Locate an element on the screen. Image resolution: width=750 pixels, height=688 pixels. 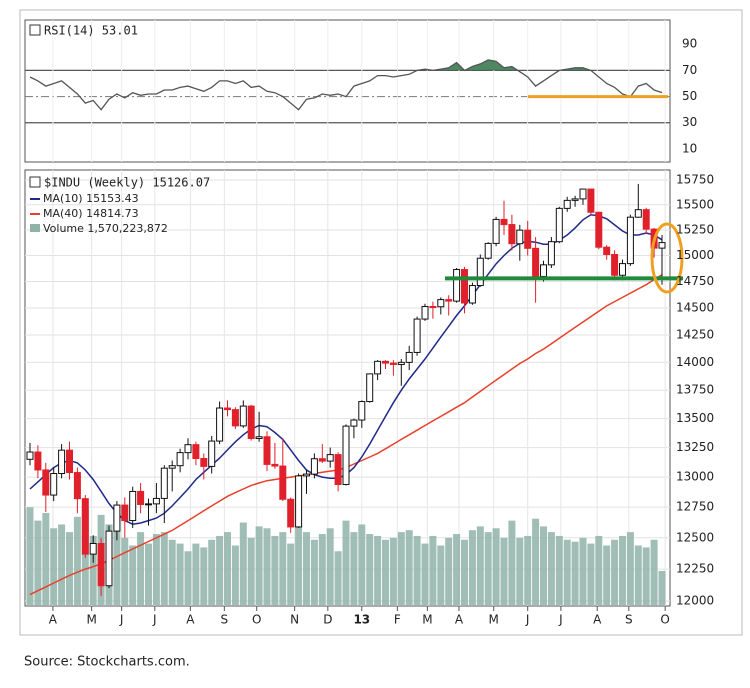
x-tick-label: F is located at coordinates (397, 620).